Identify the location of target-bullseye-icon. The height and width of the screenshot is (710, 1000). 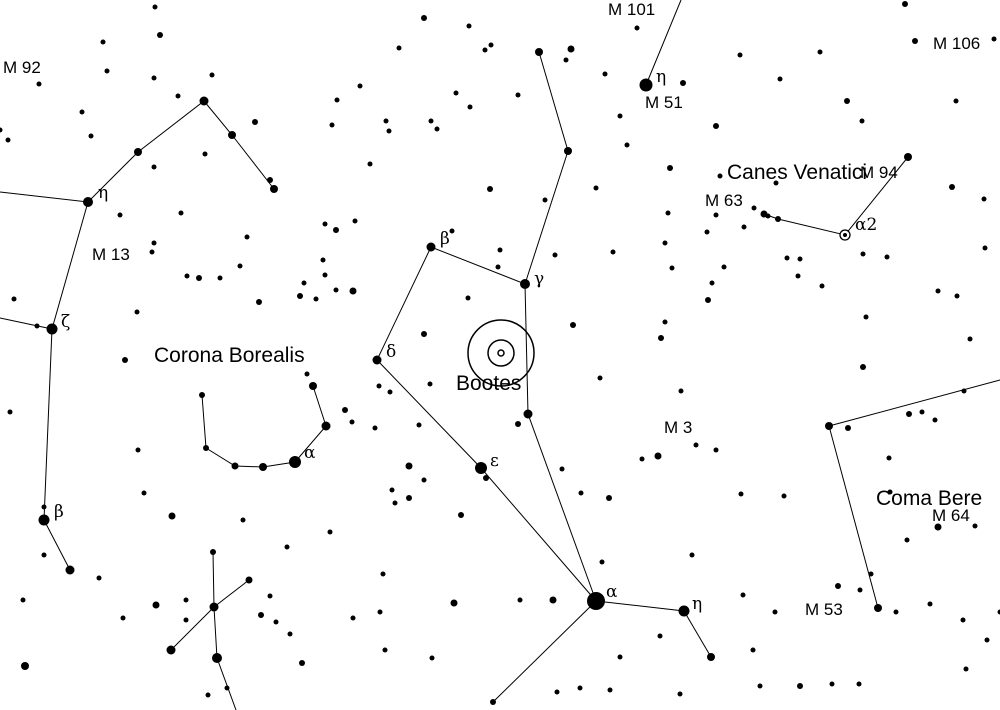
(501, 353).